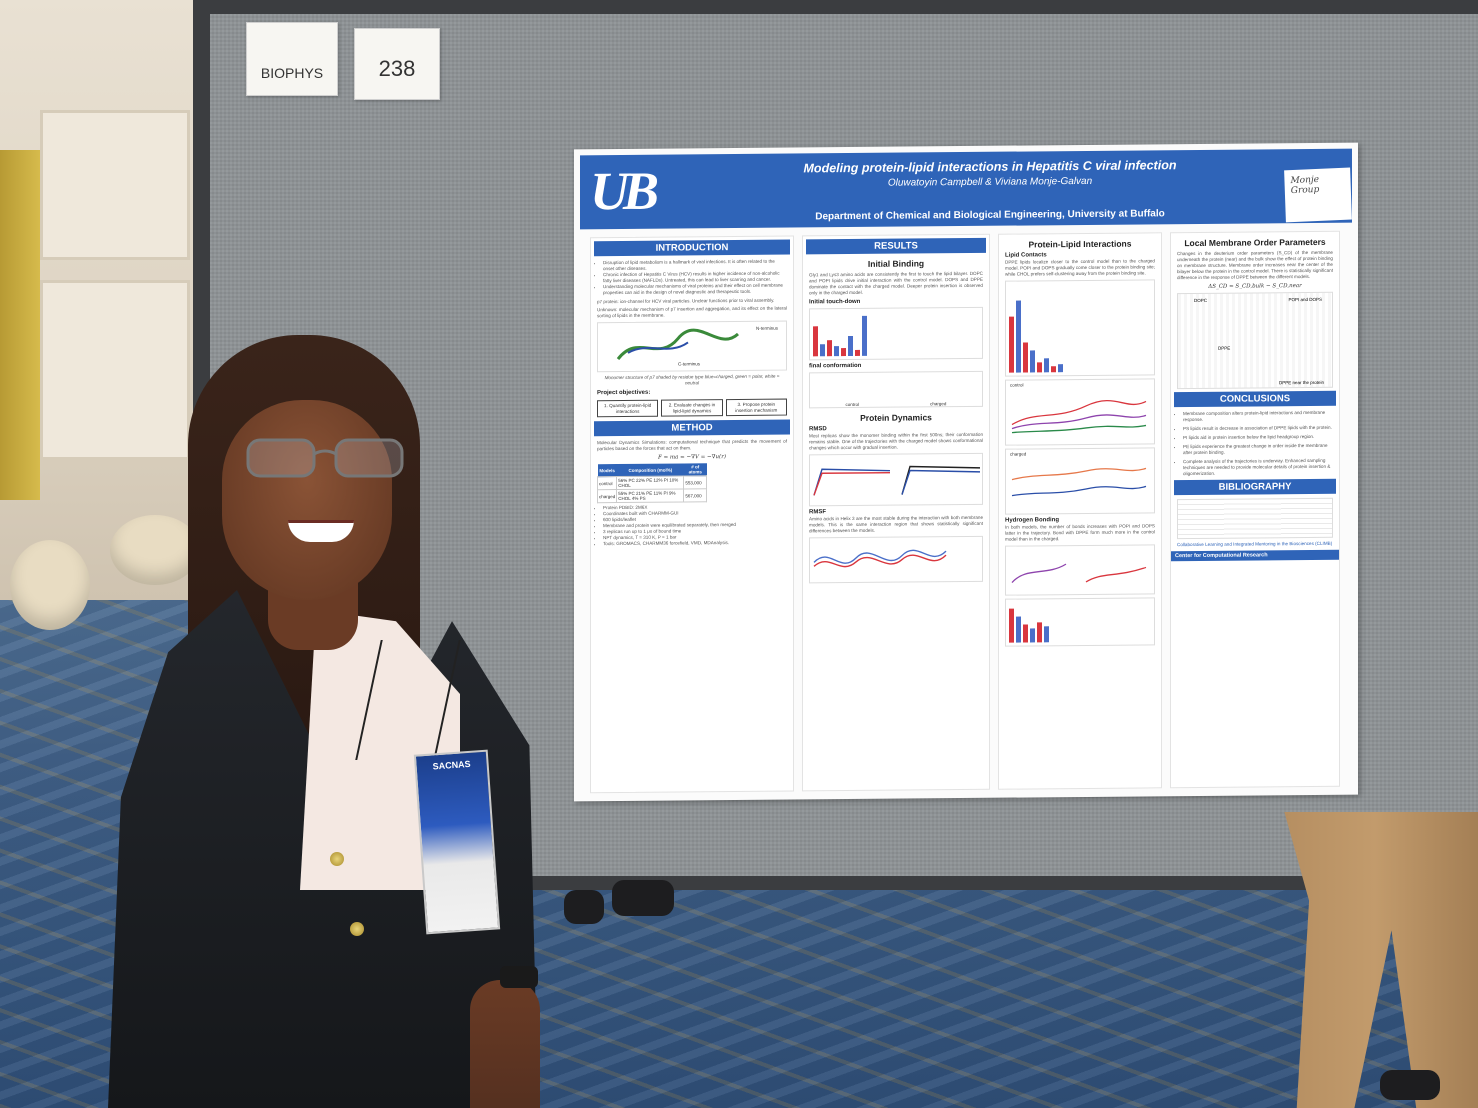 The image size is (1478, 1108). Describe the element at coordinates (766, 328) in the screenshot. I see `n-terminus-label: N-terminus` at that location.